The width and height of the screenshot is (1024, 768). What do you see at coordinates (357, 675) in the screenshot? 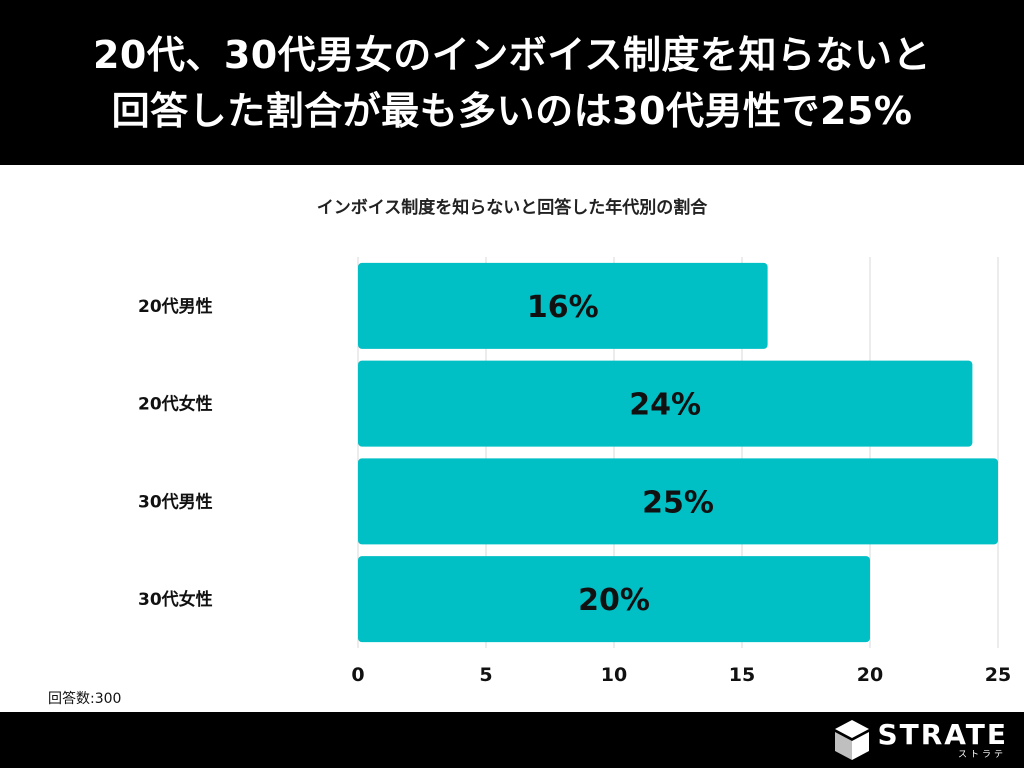
I see `x-tick-label: 0` at bounding box center [357, 675].